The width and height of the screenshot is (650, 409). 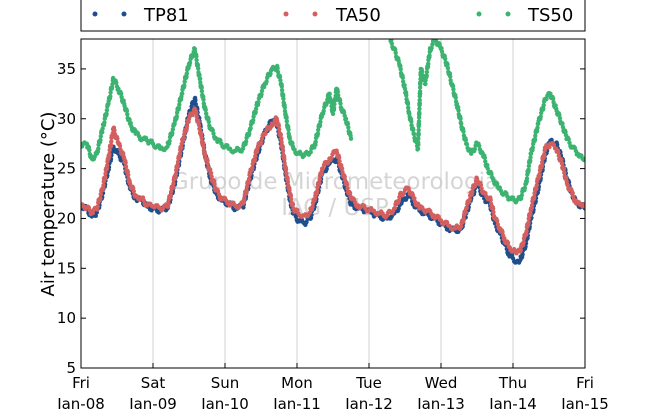 What do you see at coordinates (224, 402) in the screenshot?
I see `x-tick-label-date: Jan-10` at bounding box center [224, 402].